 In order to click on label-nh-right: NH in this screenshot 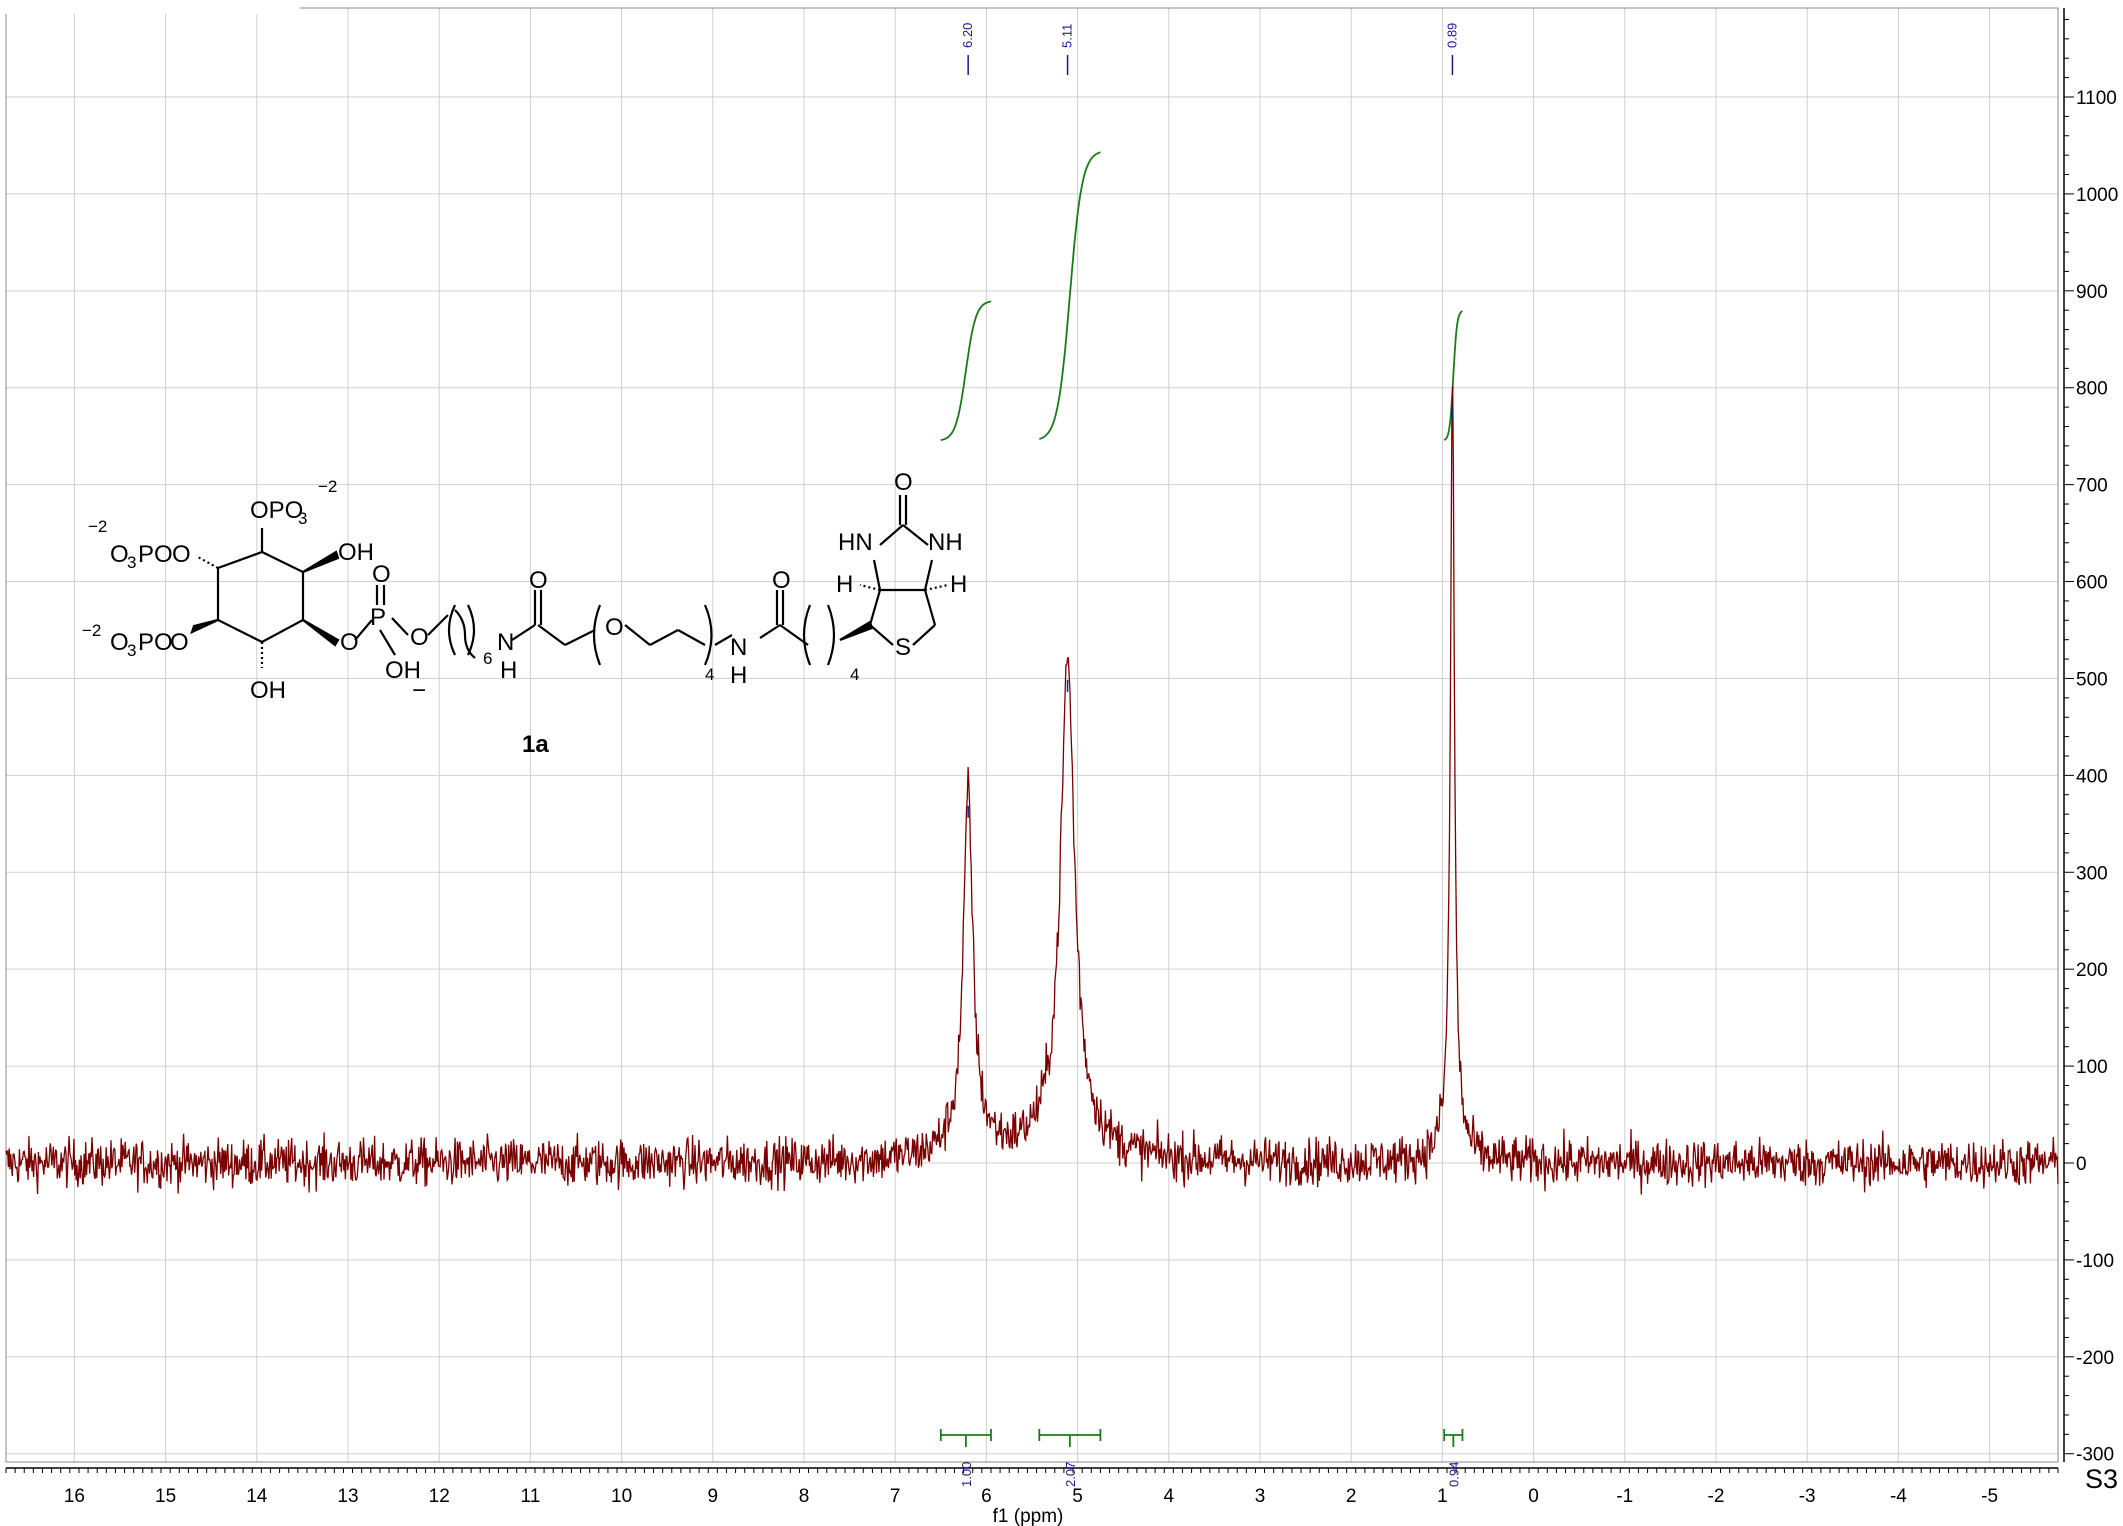, I will do `click(945, 542)`.